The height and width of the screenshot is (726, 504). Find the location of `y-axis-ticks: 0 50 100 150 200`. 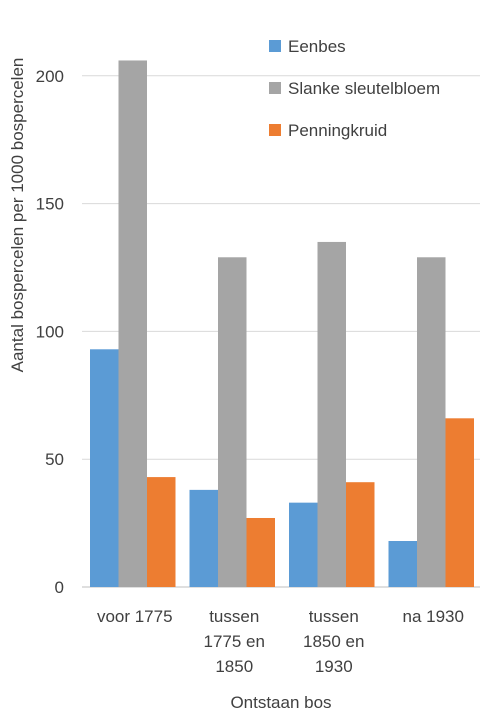

y-axis-ticks: 0 50 100 150 200 is located at coordinates (50, 332).